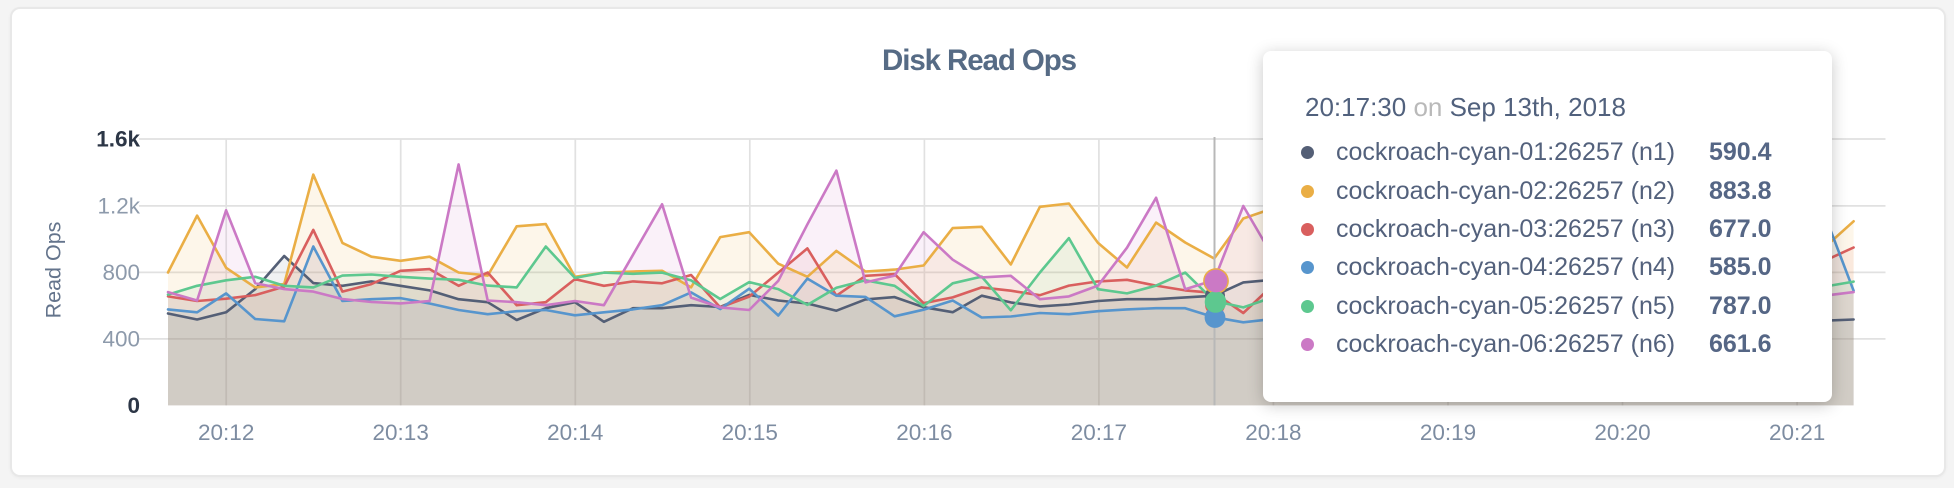  I want to click on svg-text: 20:15, so click(750, 432).